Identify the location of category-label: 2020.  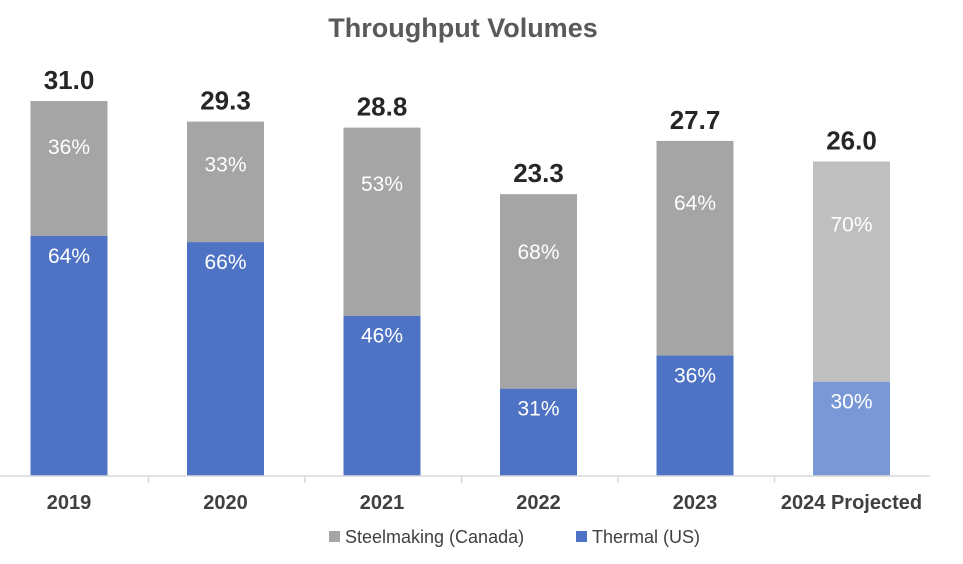
(225, 503).